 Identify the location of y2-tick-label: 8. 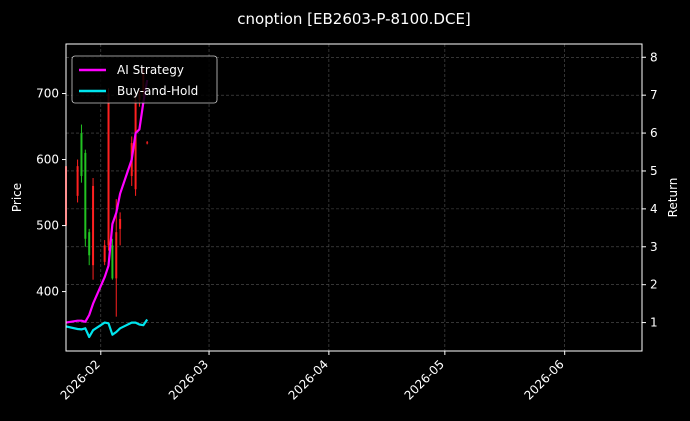
(654, 57).